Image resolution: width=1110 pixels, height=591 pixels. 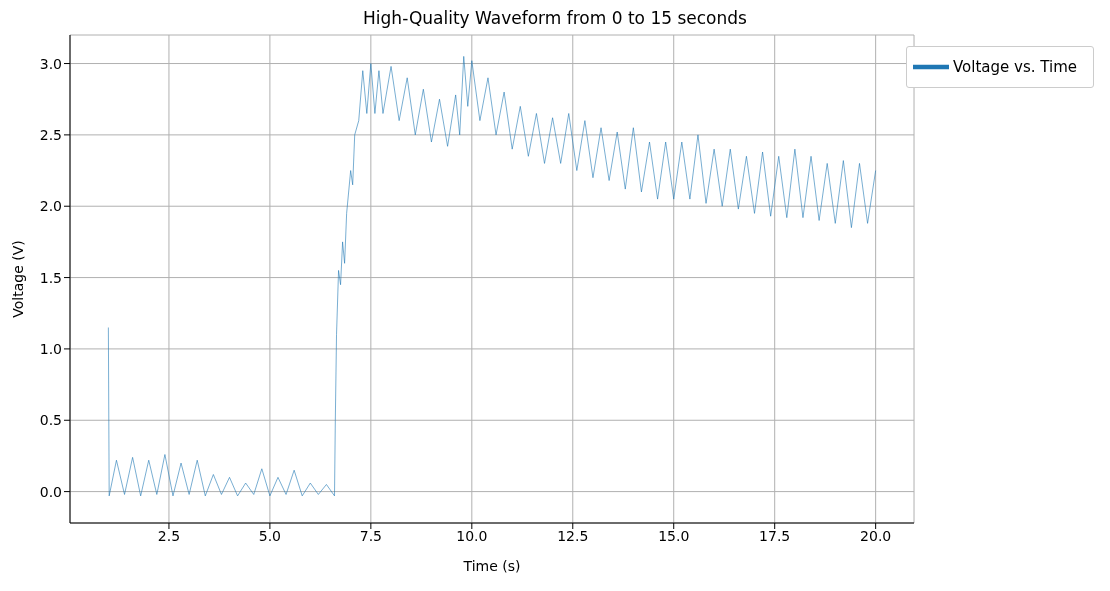 What do you see at coordinates (674, 535) in the screenshot?
I see `x-tick-label: 15.0` at bounding box center [674, 535].